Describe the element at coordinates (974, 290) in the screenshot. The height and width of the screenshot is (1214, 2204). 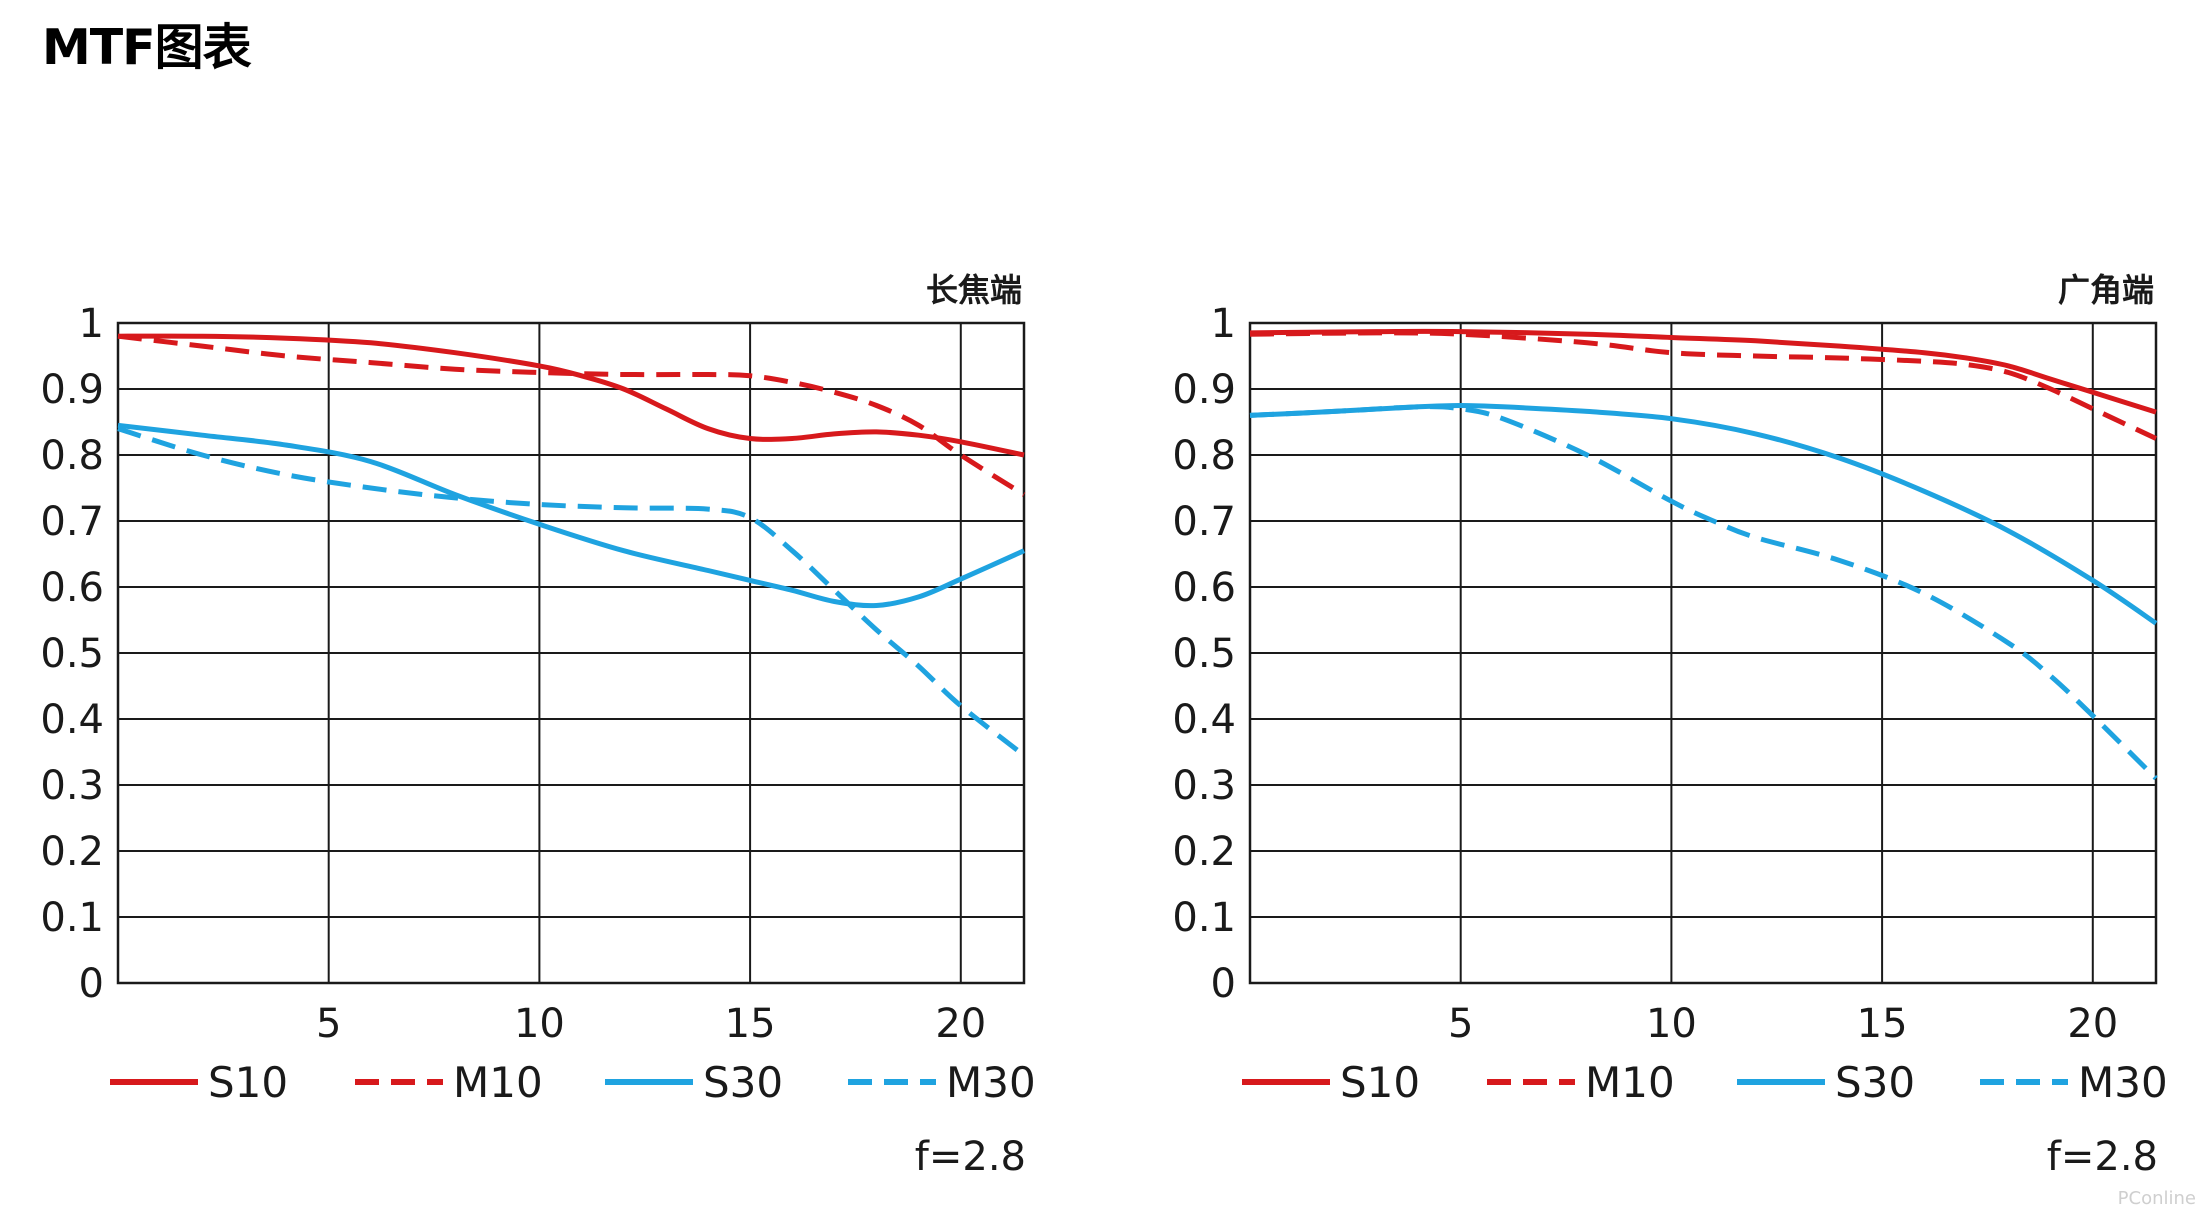
I see `chart-title: 长焦端` at that location.